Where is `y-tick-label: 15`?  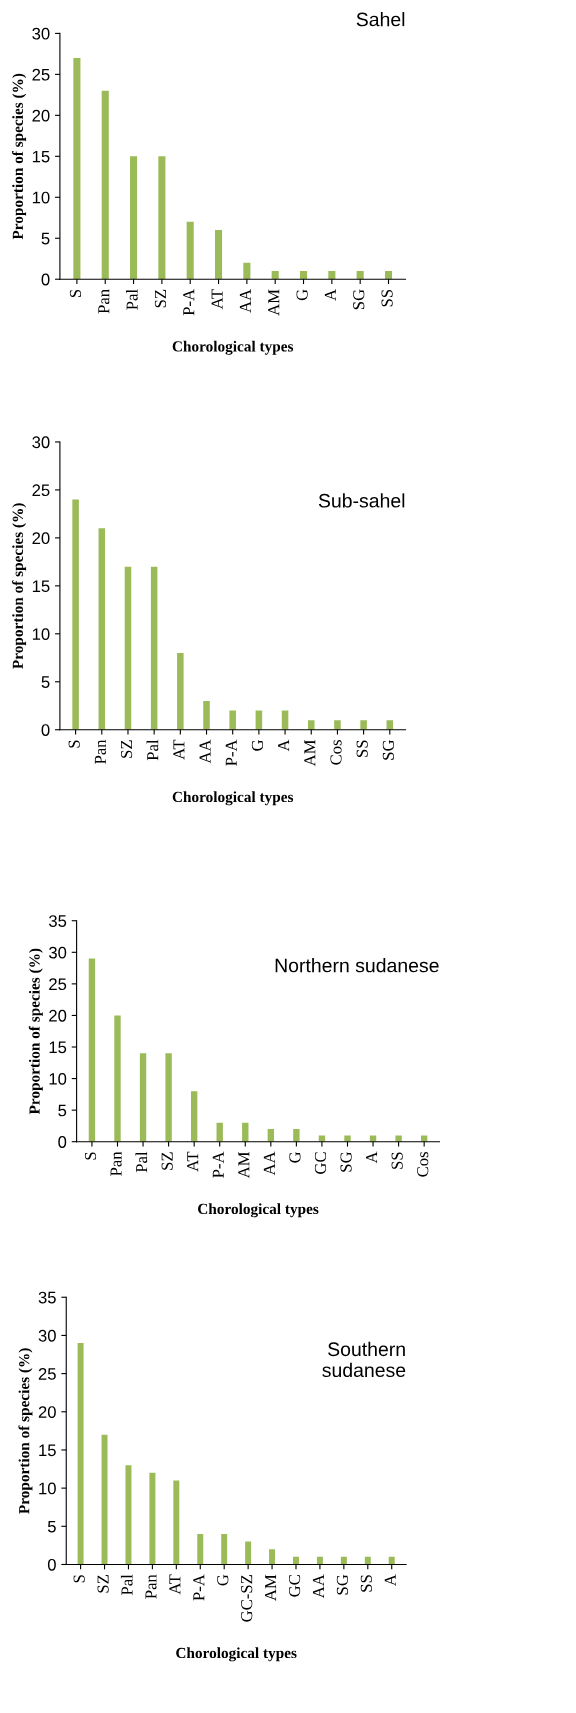 y-tick-label: 15 is located at coordinates (41, 586).